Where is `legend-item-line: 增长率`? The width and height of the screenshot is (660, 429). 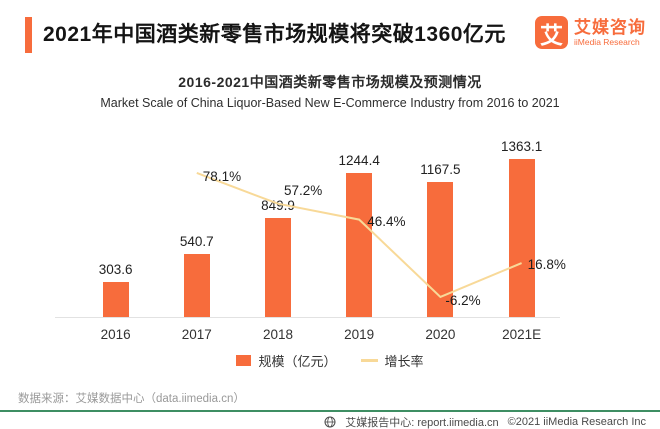 legend-item-line: 增长率 is located at coordinates (392, 360).